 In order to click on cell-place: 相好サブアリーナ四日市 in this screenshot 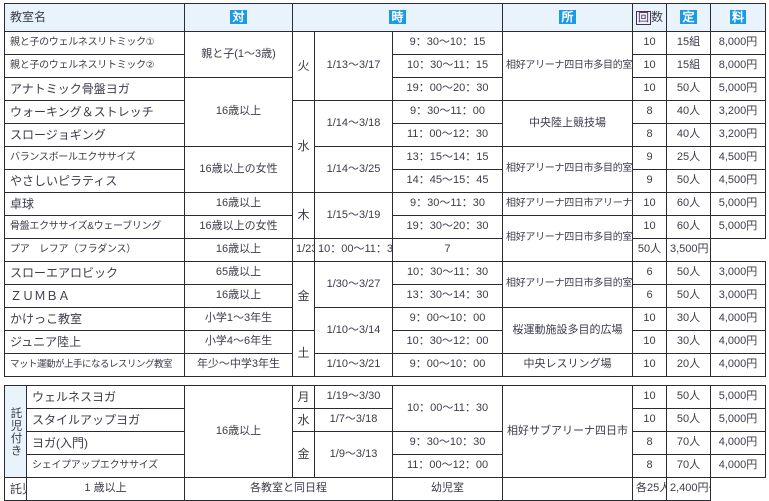, I will do `click(567, 431)`.